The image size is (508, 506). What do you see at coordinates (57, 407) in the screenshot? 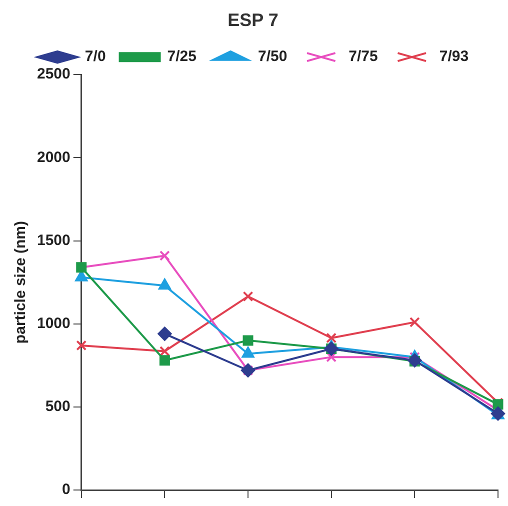
I see `y-tick-label: 500` at bounding box center [57, 407].